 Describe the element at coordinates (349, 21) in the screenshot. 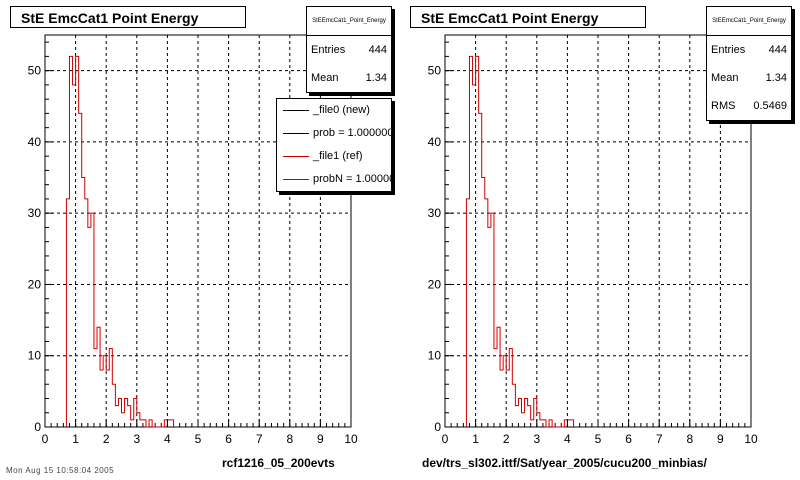

I see `left-stats-name: StEEmcCat1_Point_Energy` at that location.